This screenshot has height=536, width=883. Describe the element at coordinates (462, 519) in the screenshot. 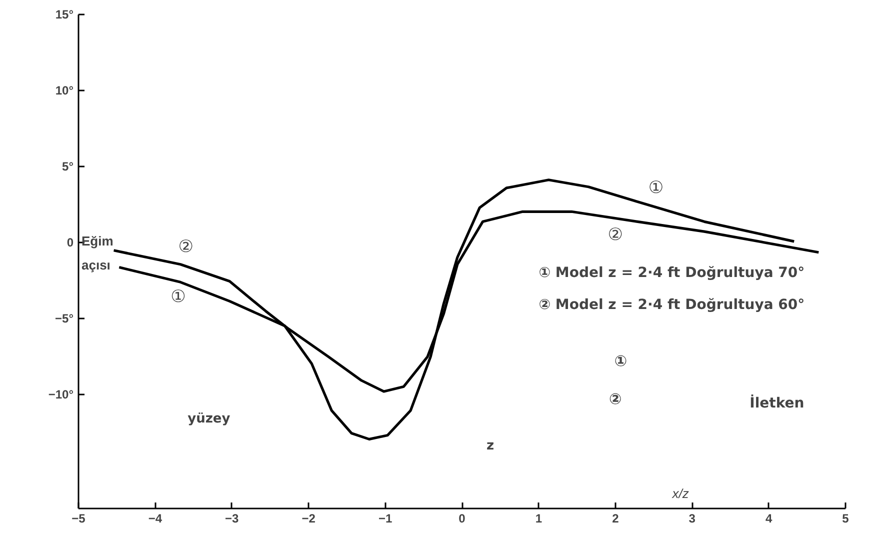

I see `x-tick-label: 0` at that location.